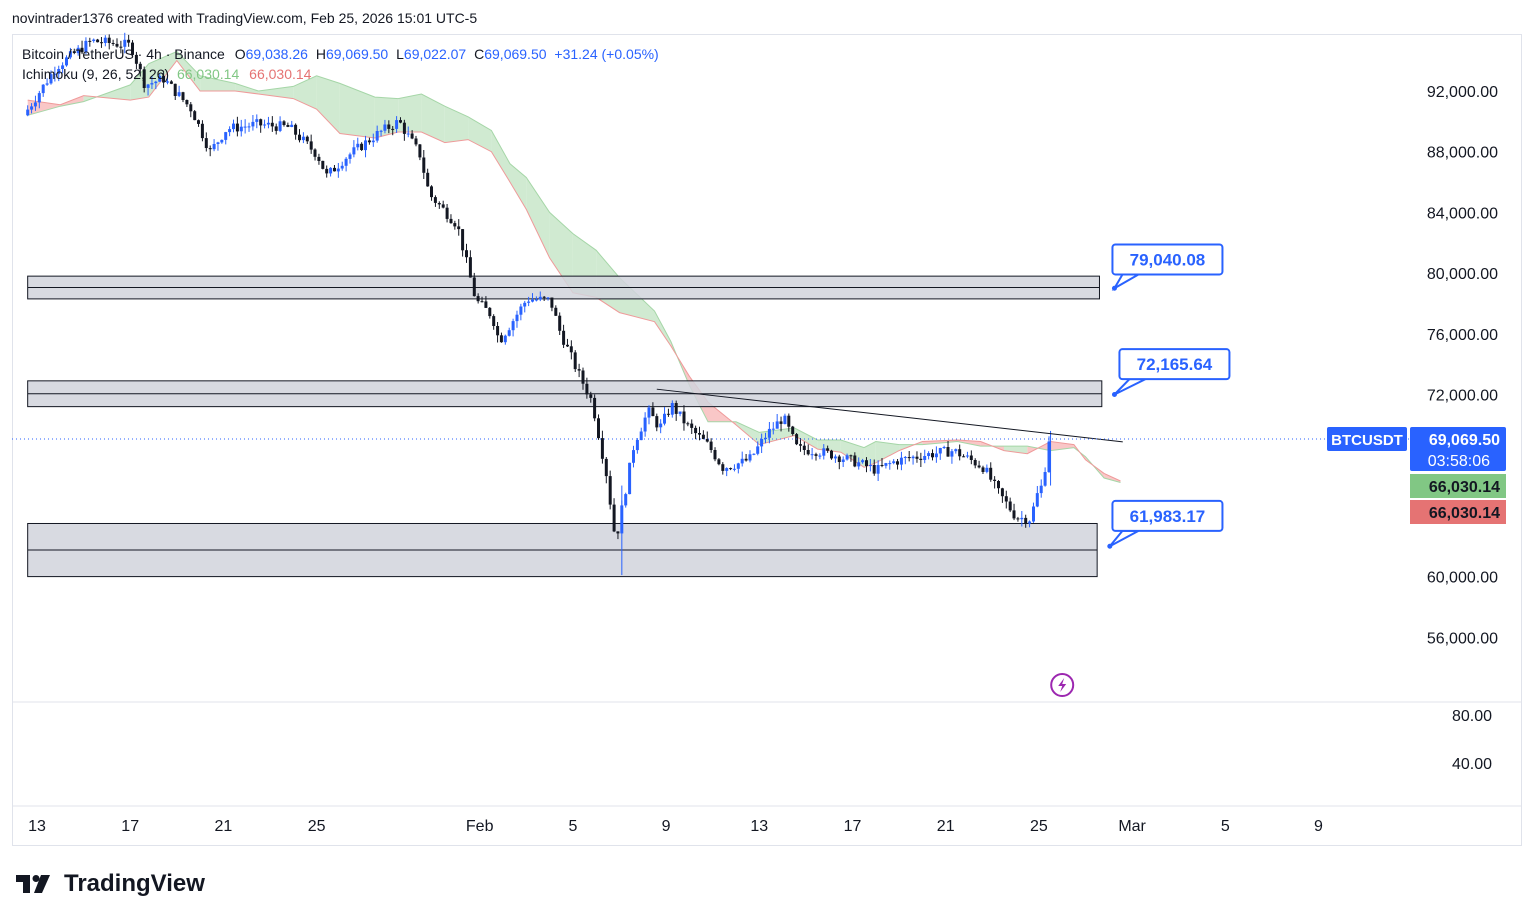 The image size is (1534, 920). I want to click on x-tick-label: 9, so click(1318, 826).